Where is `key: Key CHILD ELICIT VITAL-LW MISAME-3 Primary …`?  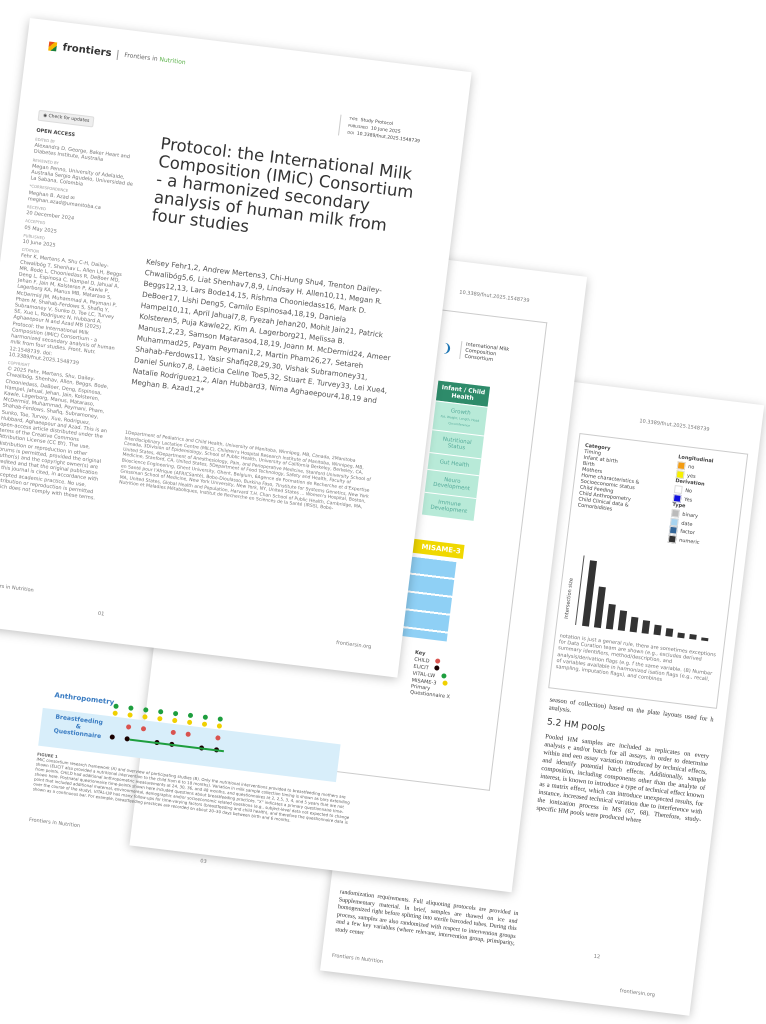
key: Key CHILD ELICIT VITAL-LW MISAME-3 Primary … is located at coordinates (437, 676).